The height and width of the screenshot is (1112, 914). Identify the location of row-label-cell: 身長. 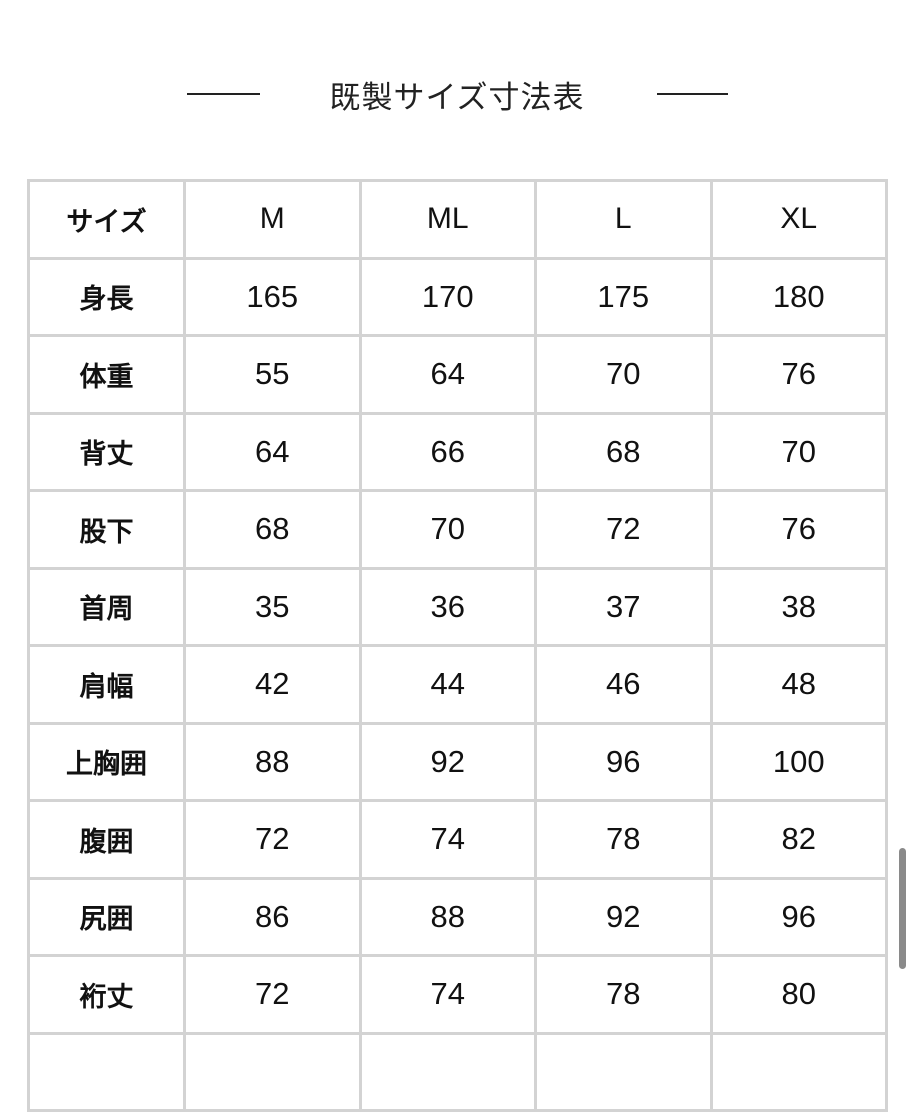
(106, 296).